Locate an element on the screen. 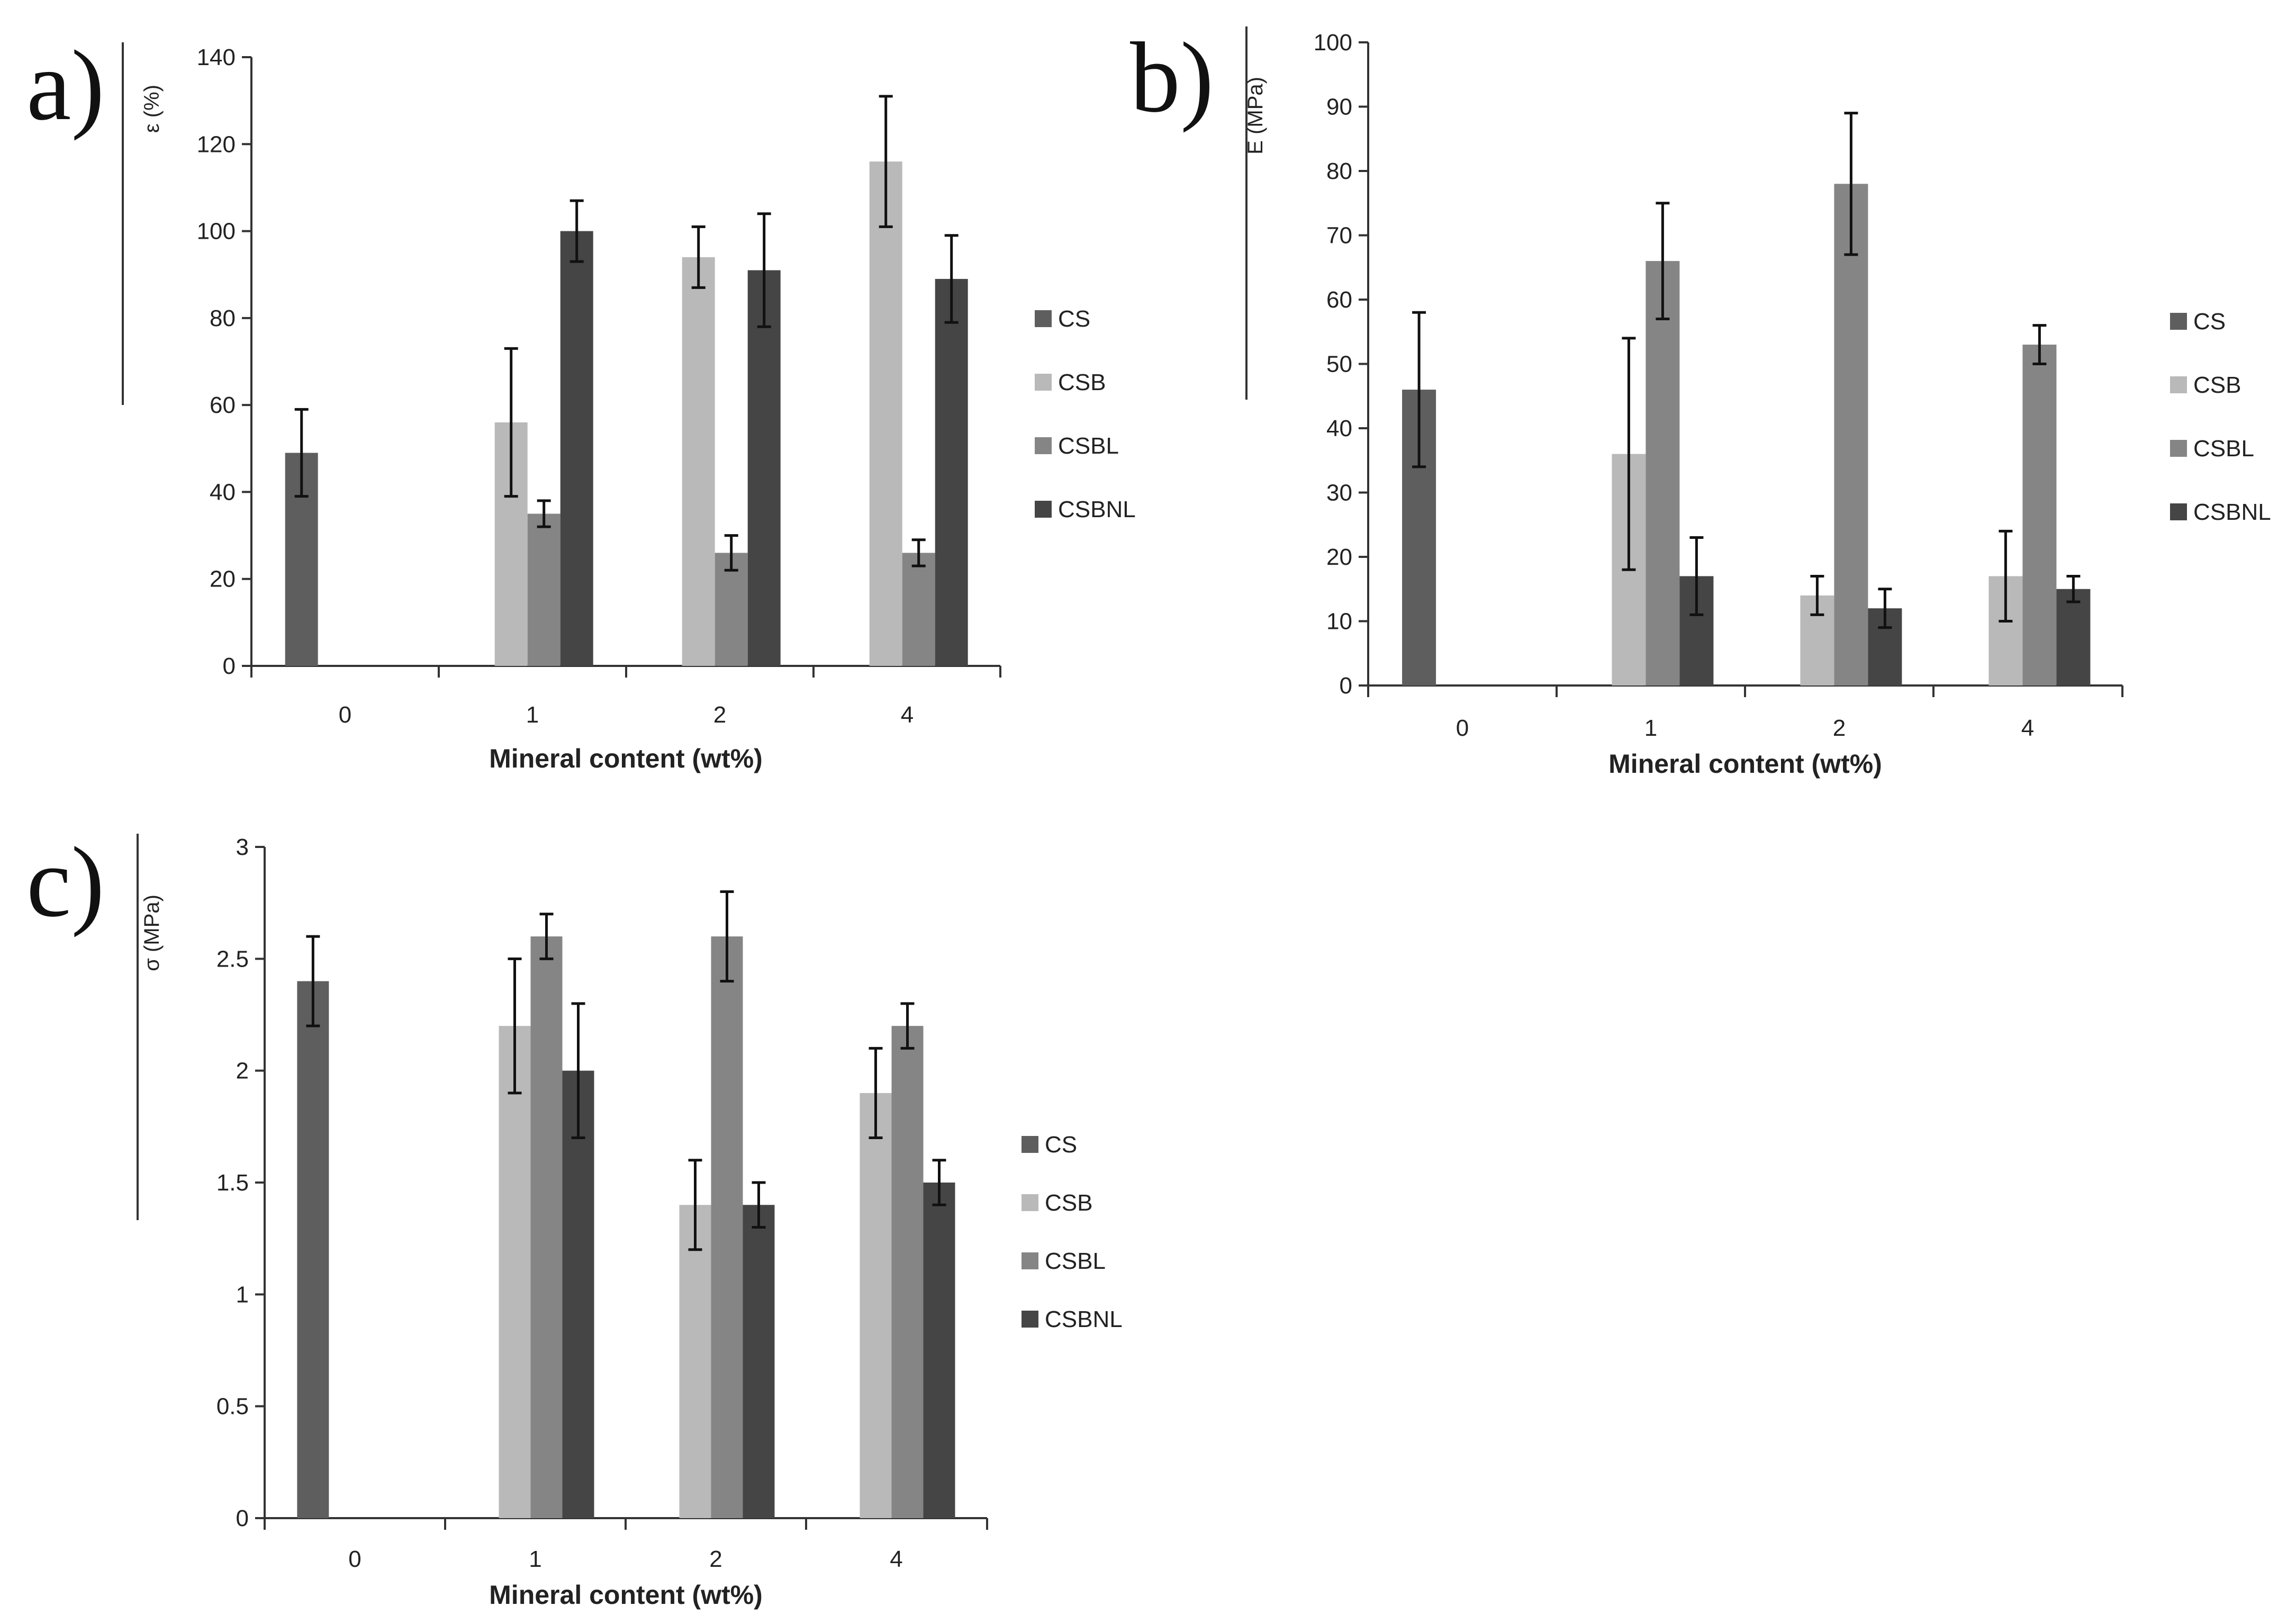 This screenshot has width=2296, height=1624. y-tick-label: 90 is located at coordinates (1339, 107).